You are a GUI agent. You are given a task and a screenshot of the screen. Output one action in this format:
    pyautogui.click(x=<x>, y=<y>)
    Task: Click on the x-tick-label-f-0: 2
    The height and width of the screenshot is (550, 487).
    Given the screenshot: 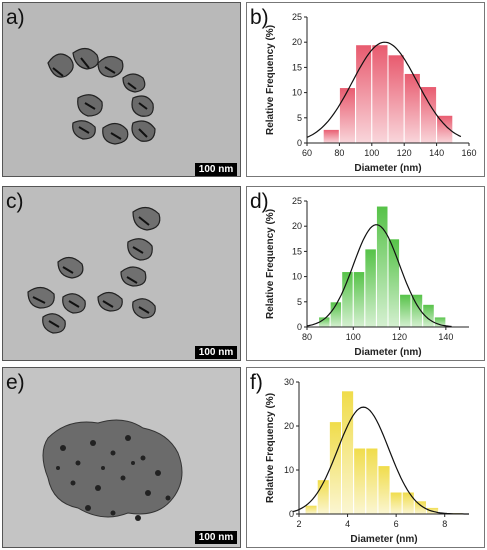 What is the action you would take?
    pyautogui.click(x=298, y=524)
    